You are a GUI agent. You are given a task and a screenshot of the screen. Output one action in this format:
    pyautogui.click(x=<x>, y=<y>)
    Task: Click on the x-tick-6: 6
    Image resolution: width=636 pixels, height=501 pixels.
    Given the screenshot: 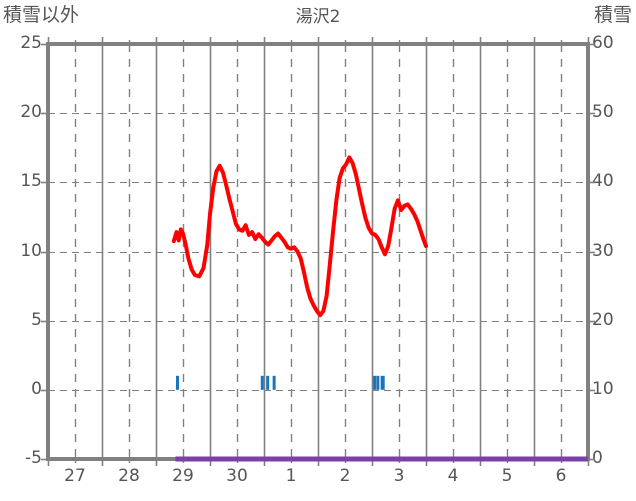 What is the action you would take?
    pyautogui.click(x=561, y=476)
    